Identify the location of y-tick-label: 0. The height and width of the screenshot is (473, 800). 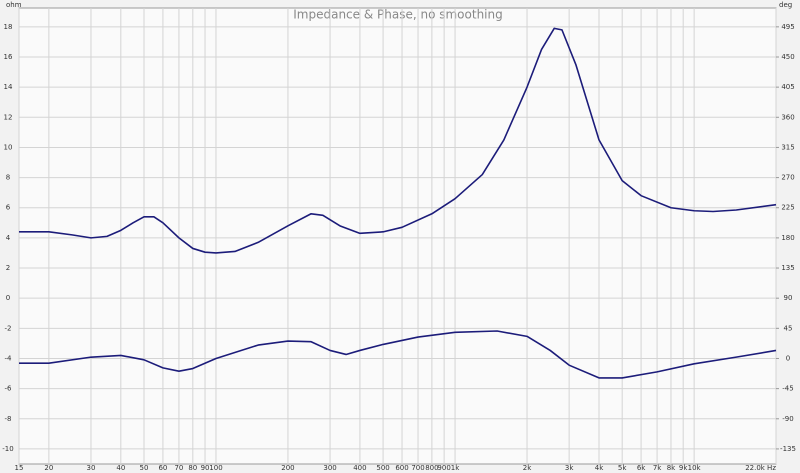
(8, 298).